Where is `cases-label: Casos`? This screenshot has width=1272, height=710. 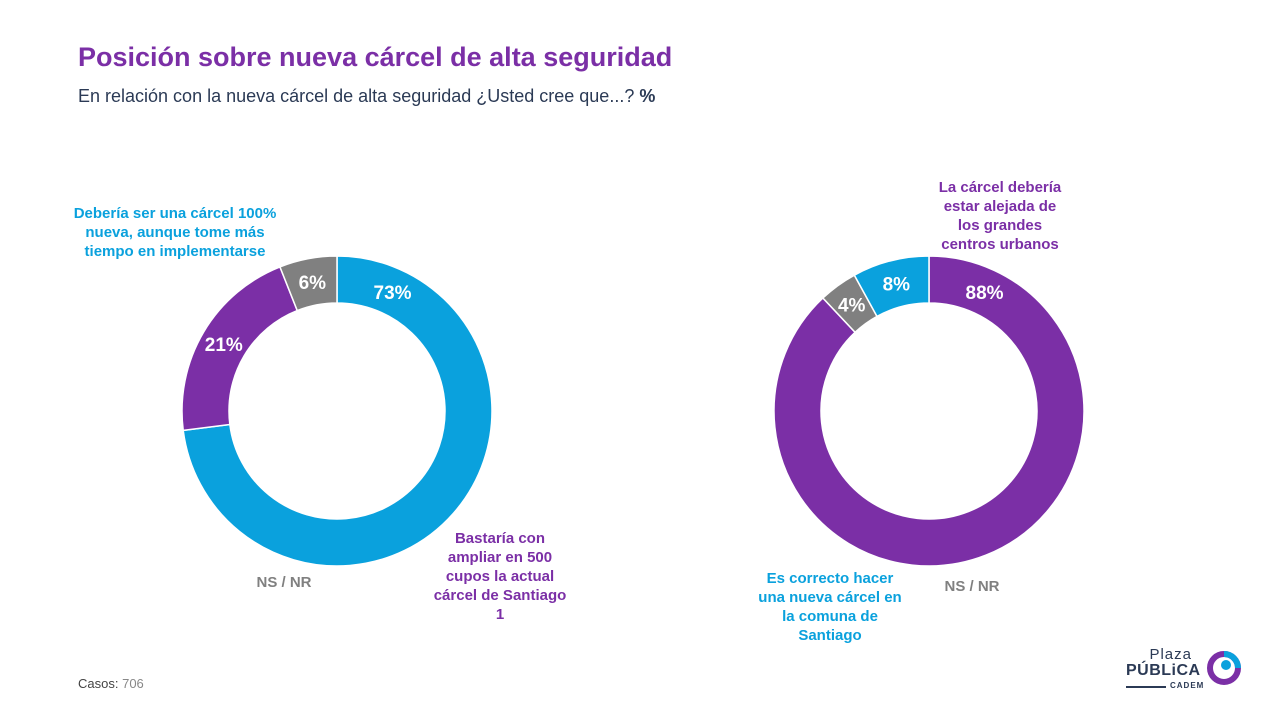 cases-label: Casos is located at coordinates (96, 683).